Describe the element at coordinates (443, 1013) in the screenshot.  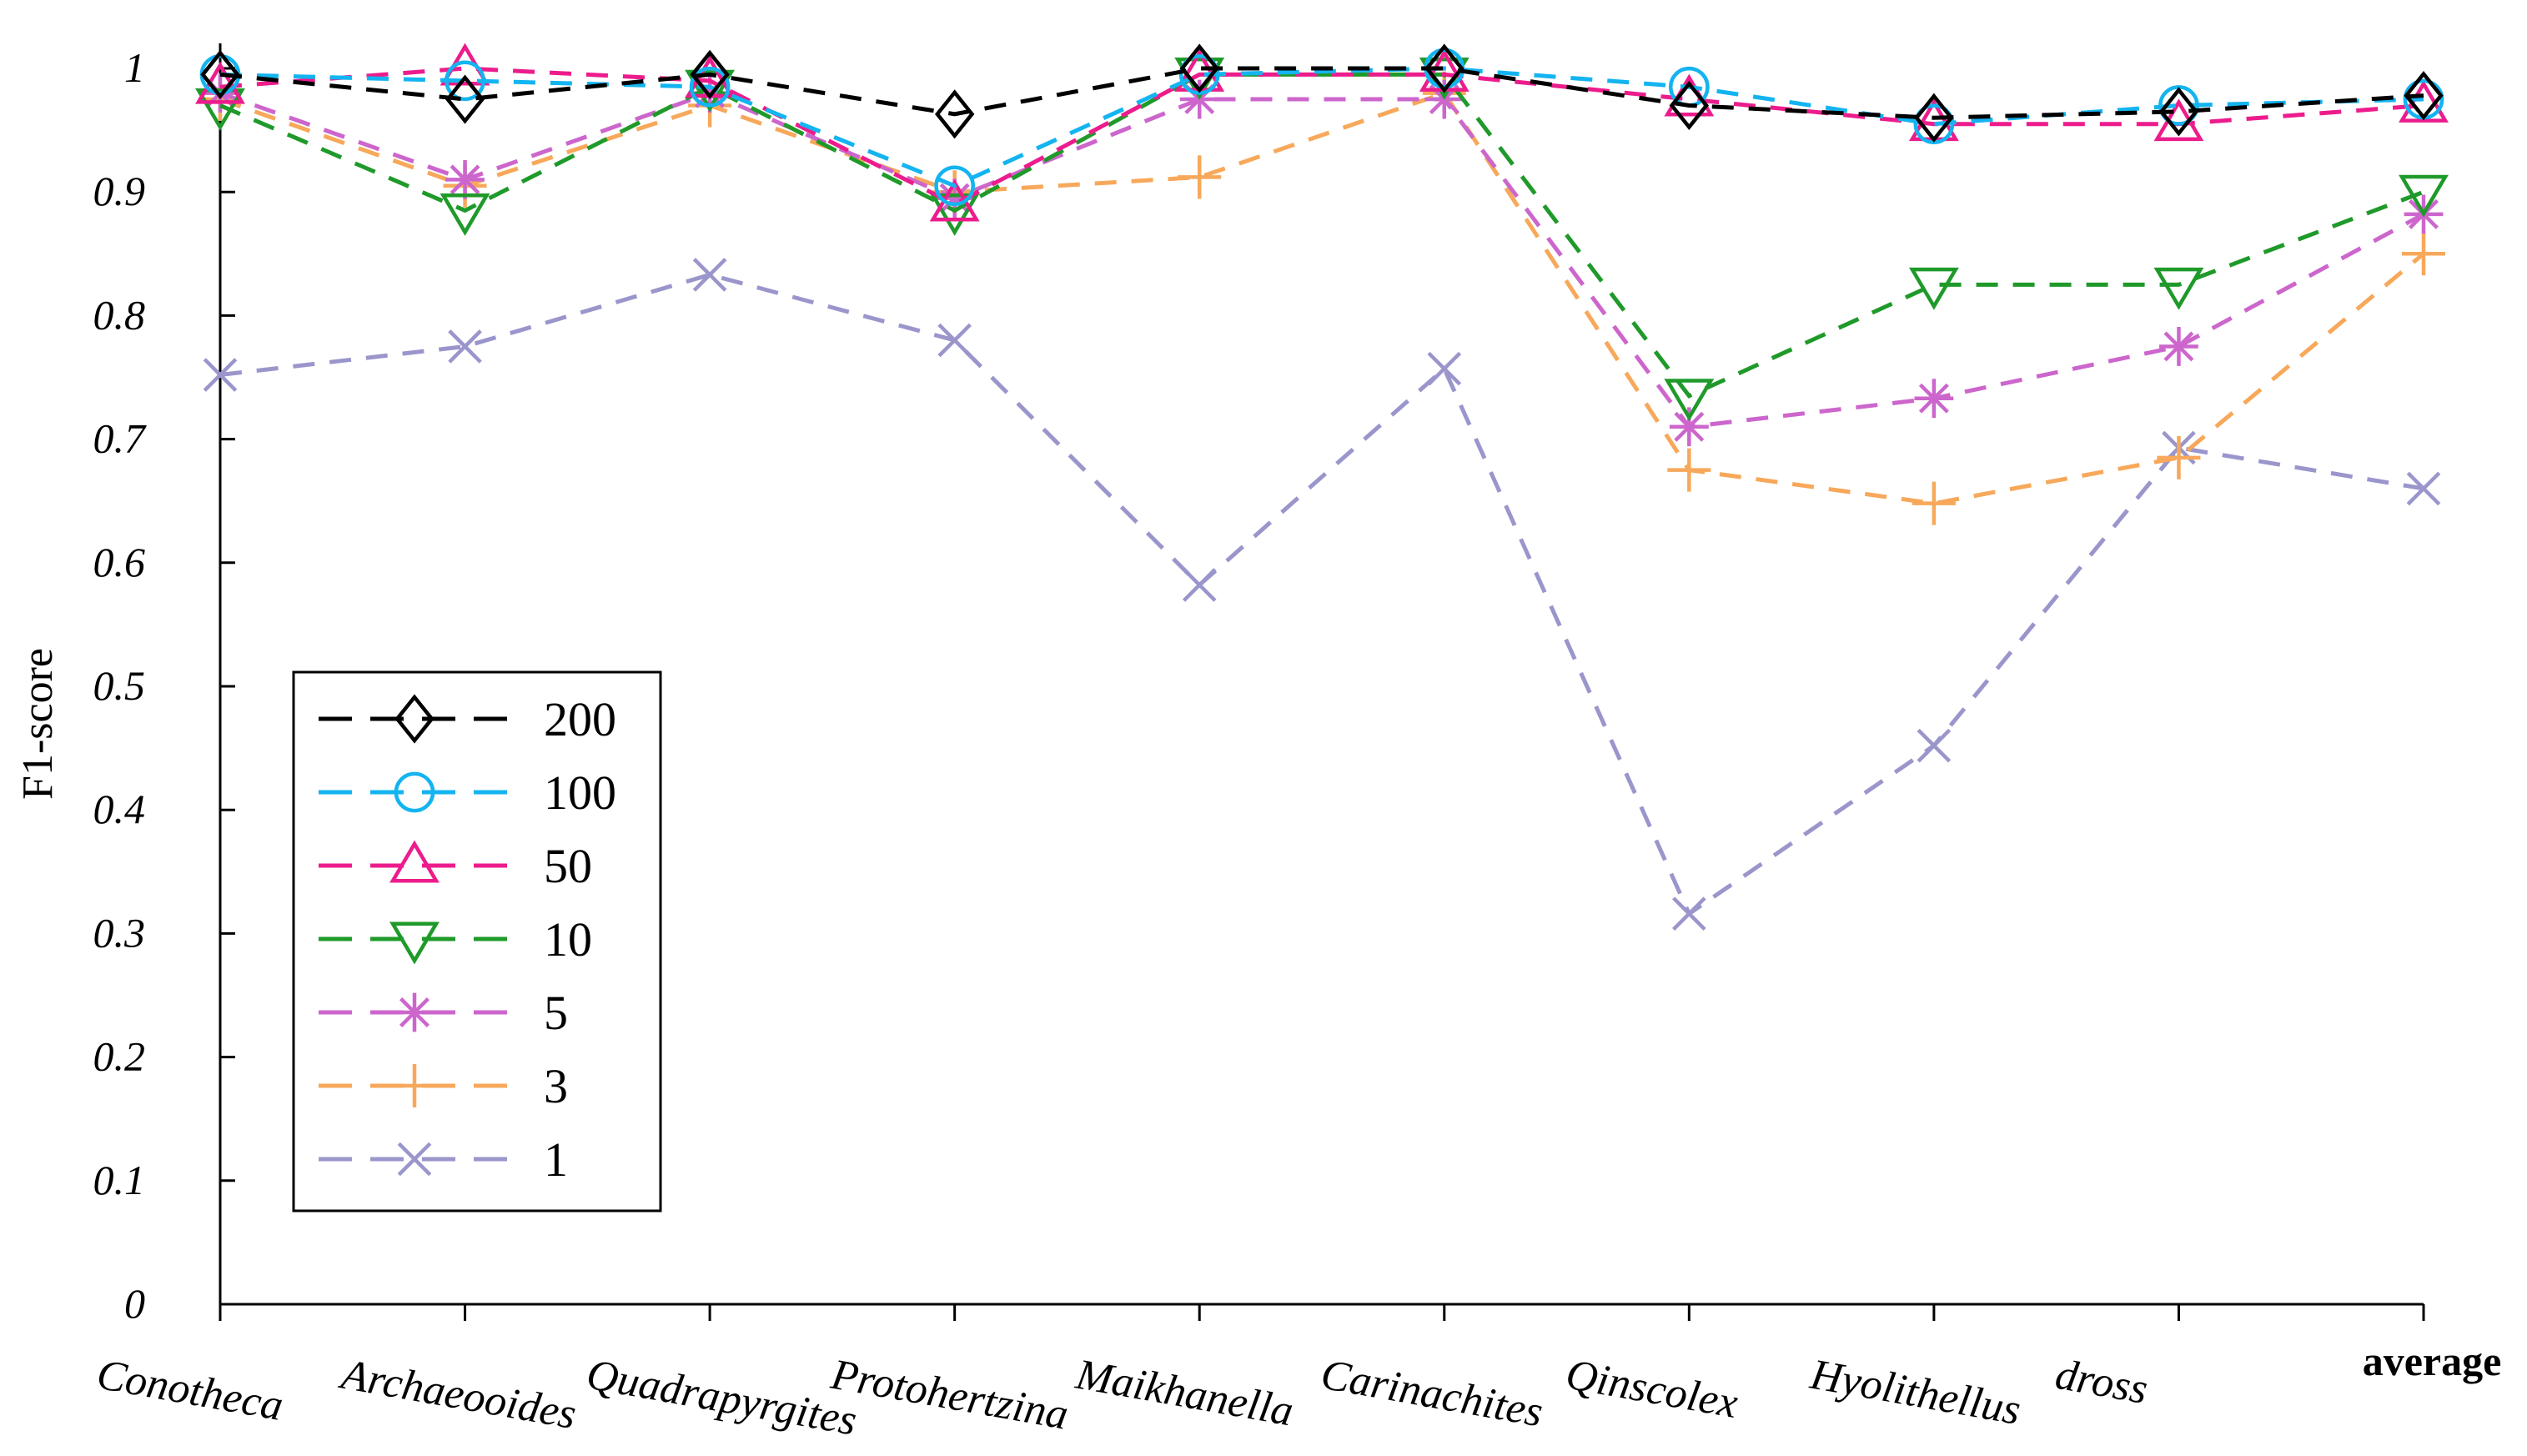
I see `legend-entry-5: 5` at that location.